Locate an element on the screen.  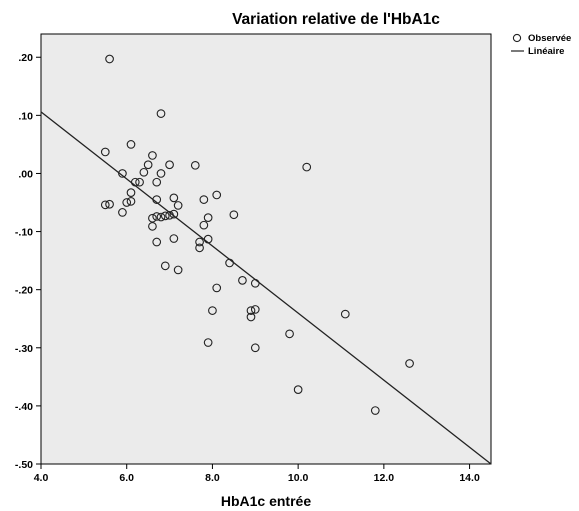
x-tick-label: 14.0 is located at coordinates (469, 478).